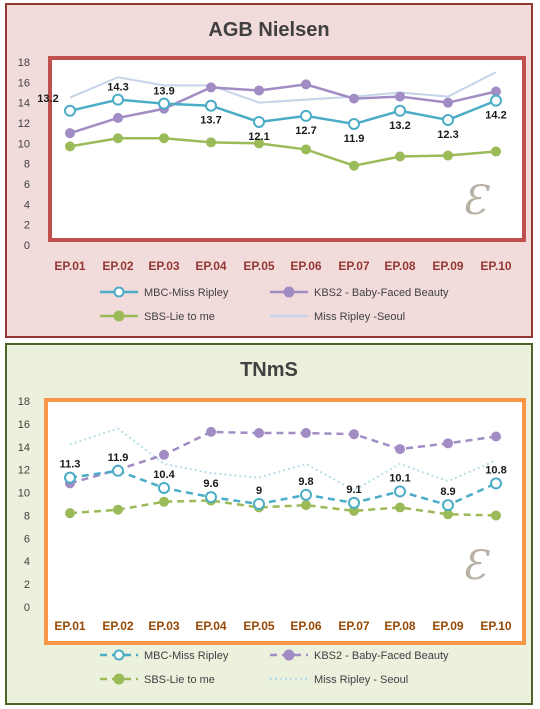  What do you see at coordinates (495, 470) in the screenshot?
I see `data-label: 10.8` at bounding box center [495, 470].